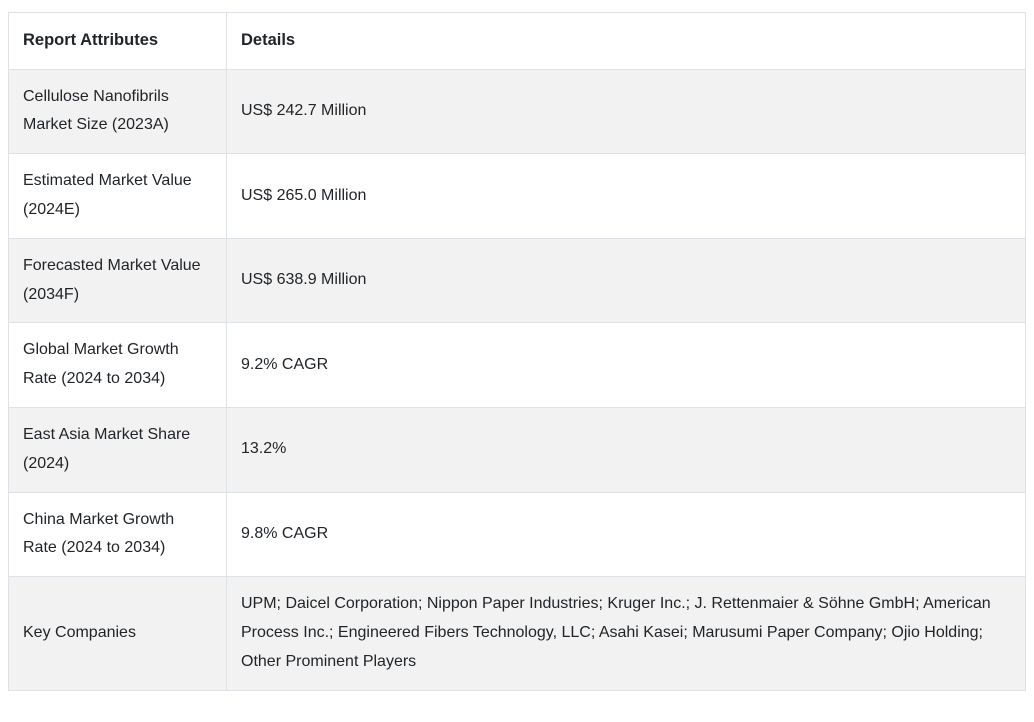 The height and width of the screenshot is (722, 1034). I want to click on attribute-cell: Global Market Growth Rate (2024 to 2034), so click(117, 365).